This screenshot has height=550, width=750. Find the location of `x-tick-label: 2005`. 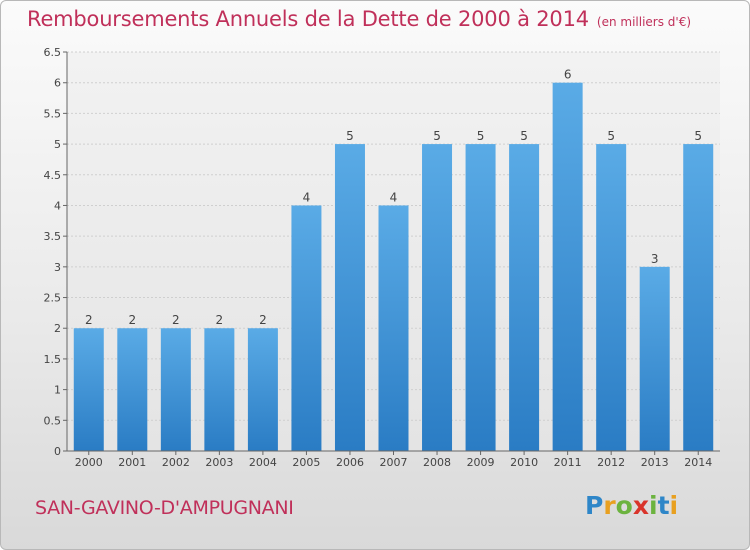

x-tick-label: 2005 is located at coordinates (306, 462).